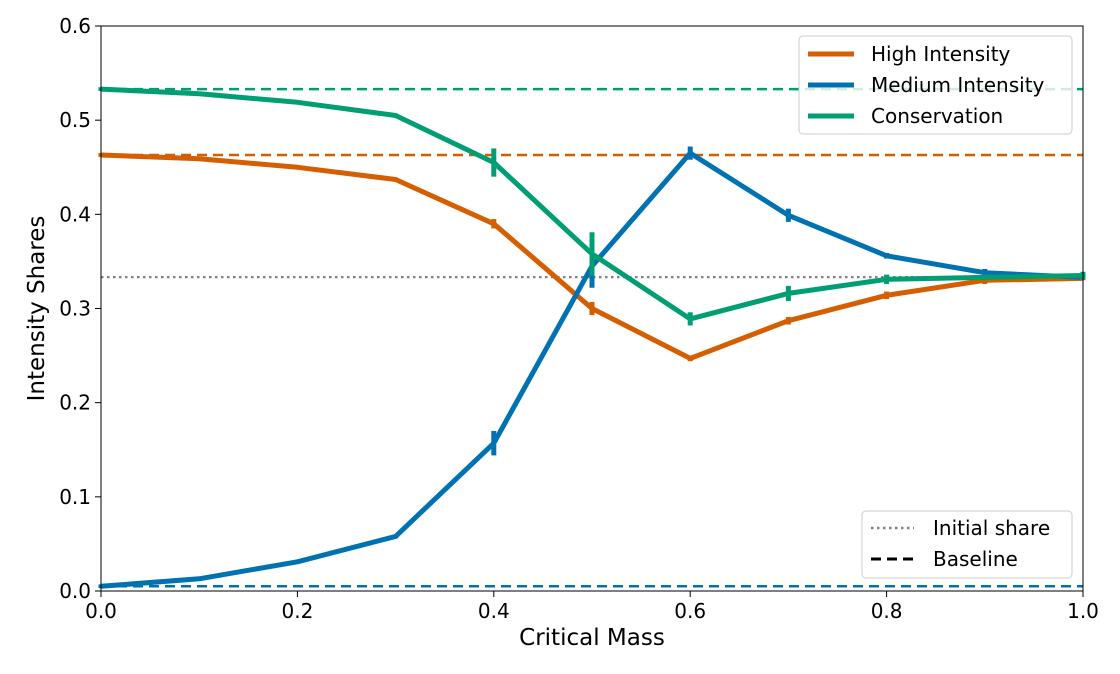 This screenshot has width=1120, height=674. What do you see at coordinates (991, 528) in the screenshot?
I see `initial-share-legend-label: Initial share` at bounding box center [991, 528].